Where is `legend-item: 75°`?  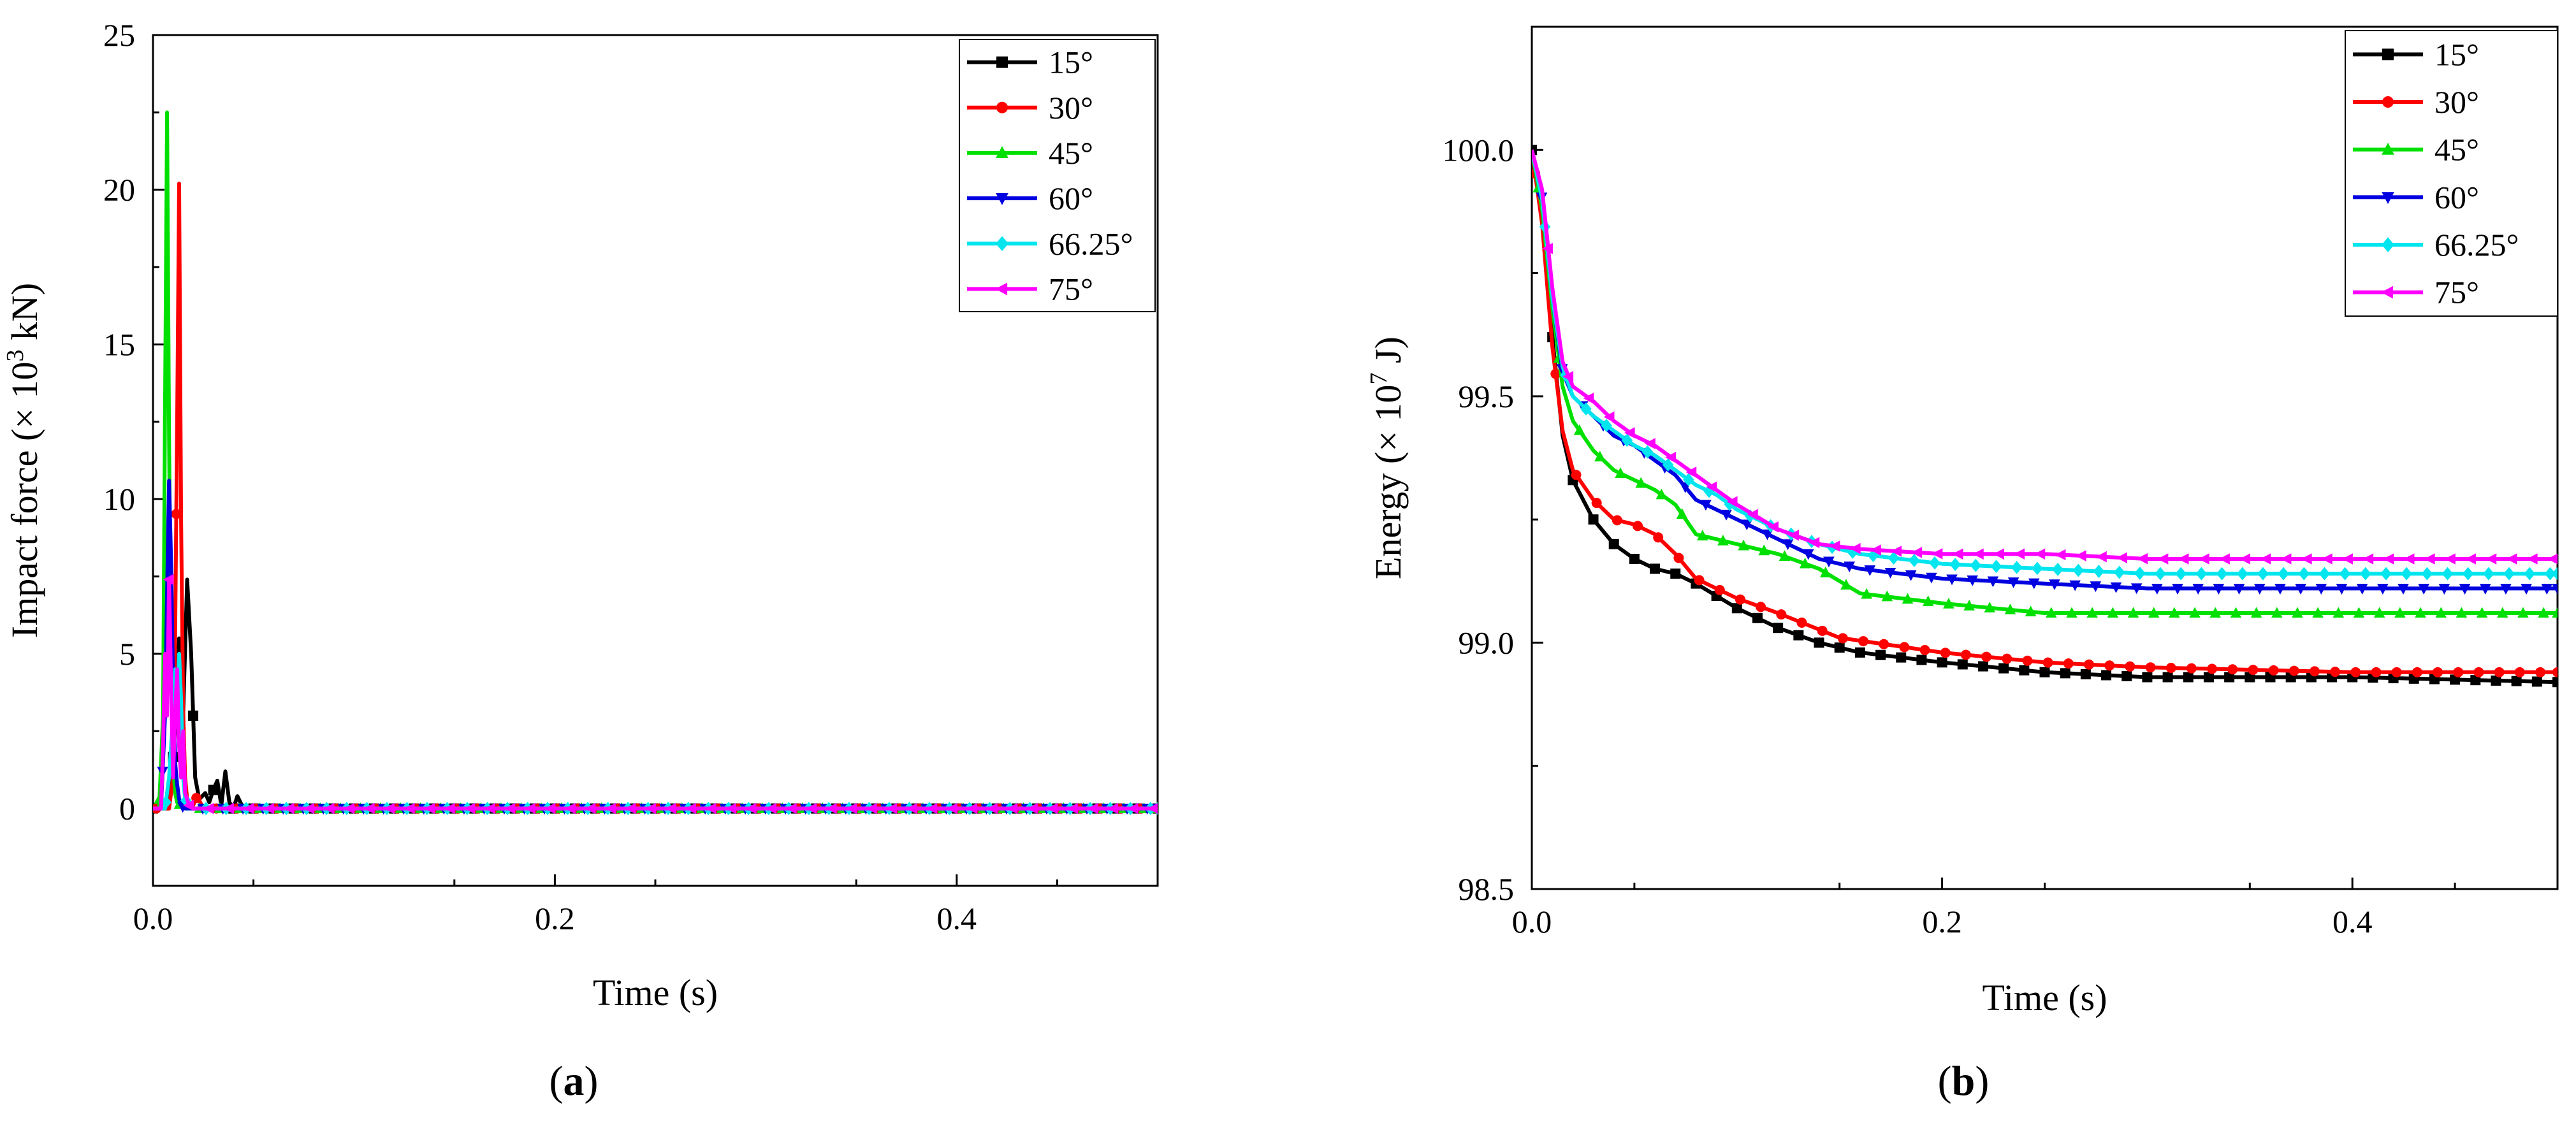 legend-item: 75° is located at coordinates (2416, 292).